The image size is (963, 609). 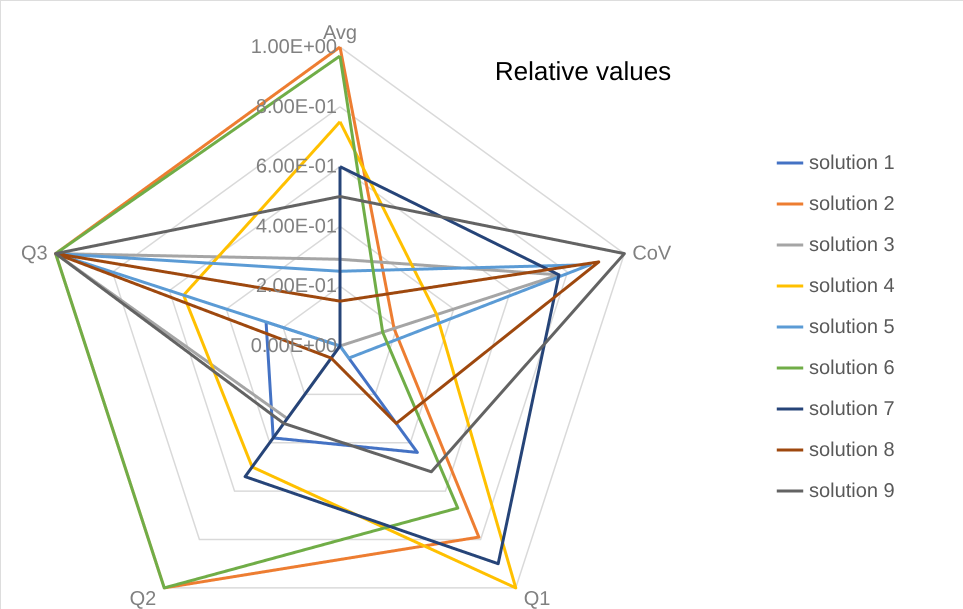 What do you see at coordinates (296, 226) in the screenshot?
I see `y-tick-label: 4.00E-01` at bounding box center [296, 226].